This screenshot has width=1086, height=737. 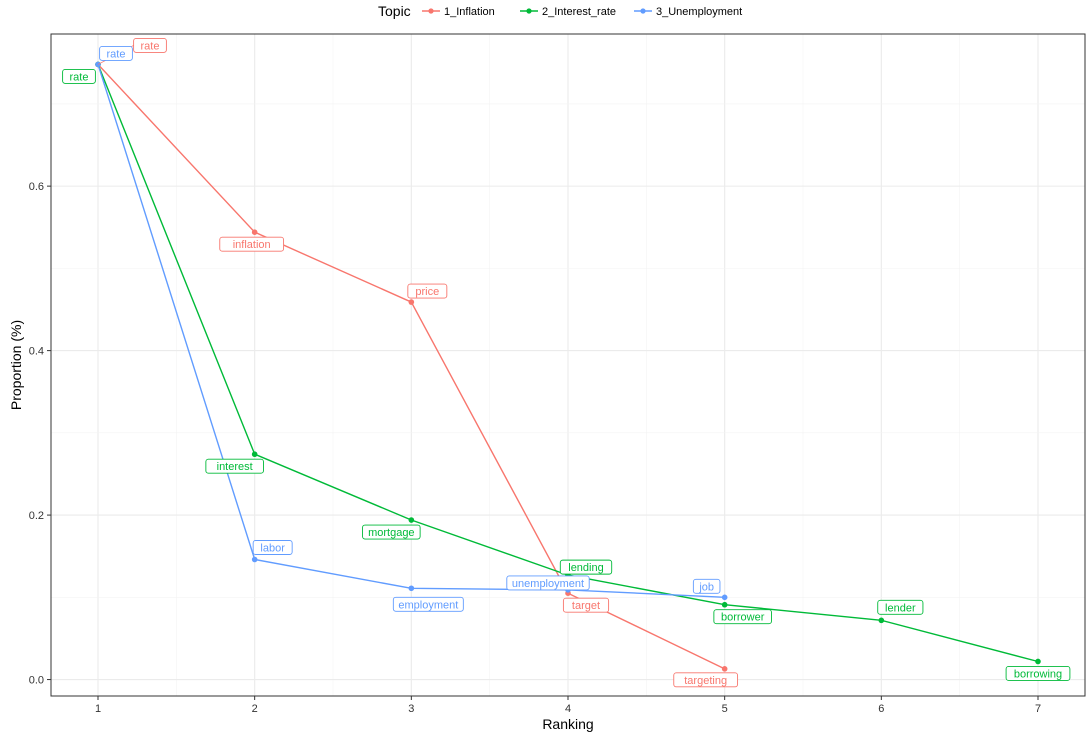 I want to click on label-text: lender, so click(x=900, y=608).